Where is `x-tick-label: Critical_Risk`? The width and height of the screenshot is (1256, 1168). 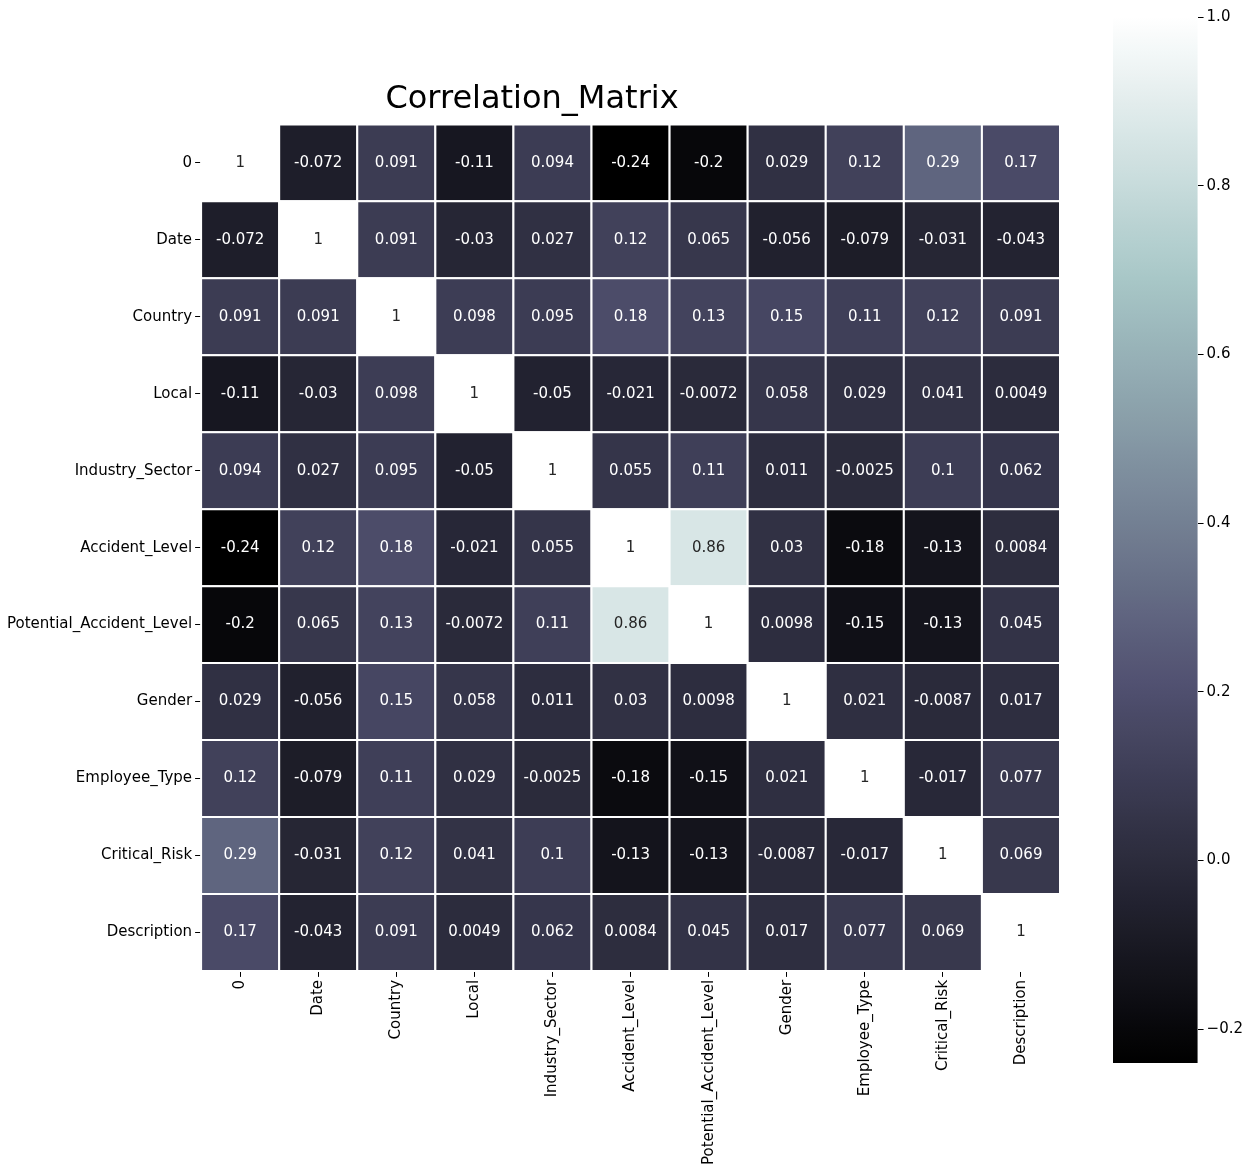
x-tick-label: Critical_Risk is located at coordinates (942, 1025).